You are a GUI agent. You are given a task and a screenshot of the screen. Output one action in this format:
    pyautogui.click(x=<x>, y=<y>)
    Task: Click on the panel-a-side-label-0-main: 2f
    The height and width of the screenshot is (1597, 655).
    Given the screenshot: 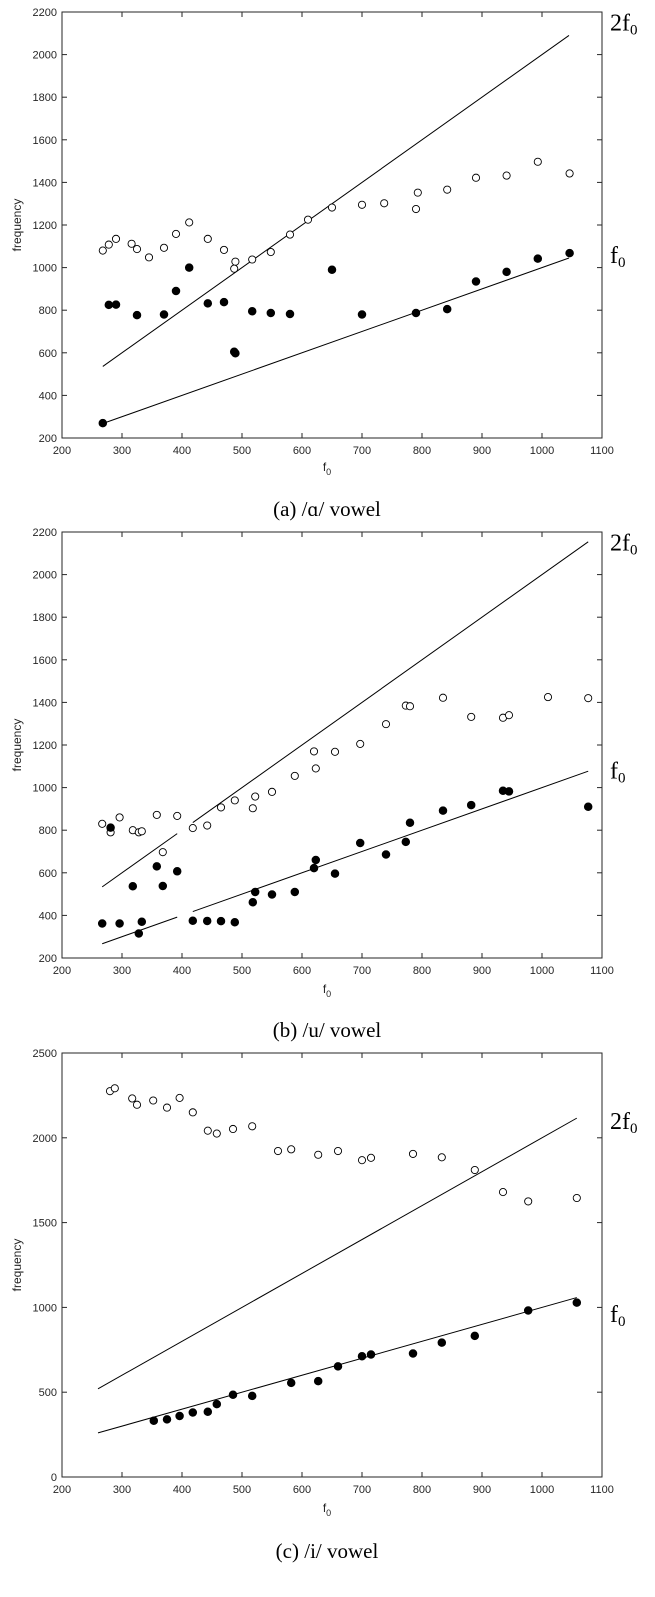 What is the action you would take?
    pyautogui.click(x=620, y=24)
    